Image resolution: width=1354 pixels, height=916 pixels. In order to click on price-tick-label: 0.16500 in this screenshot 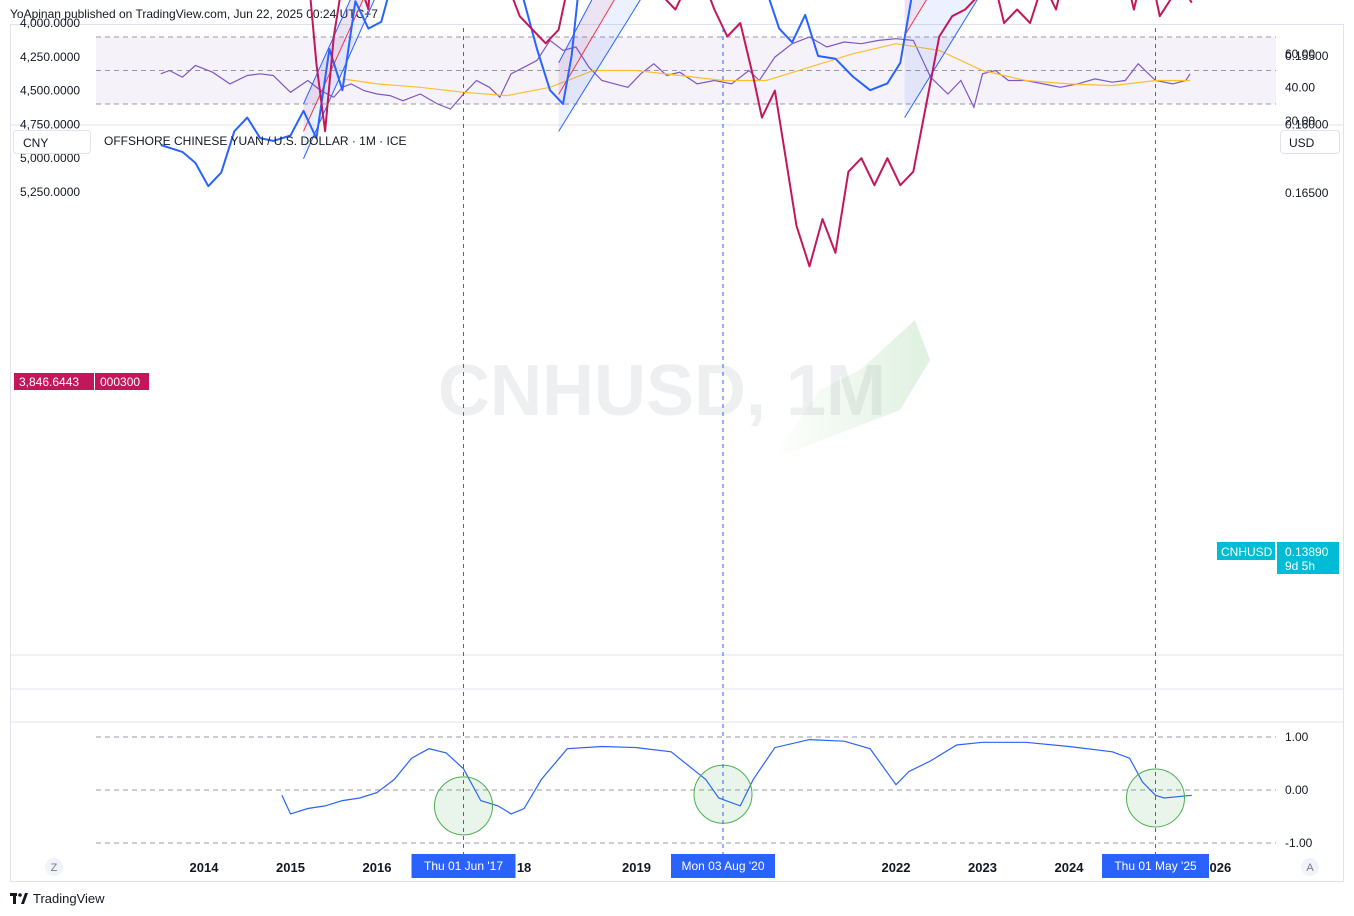, I will do `click(1307, 193)`.